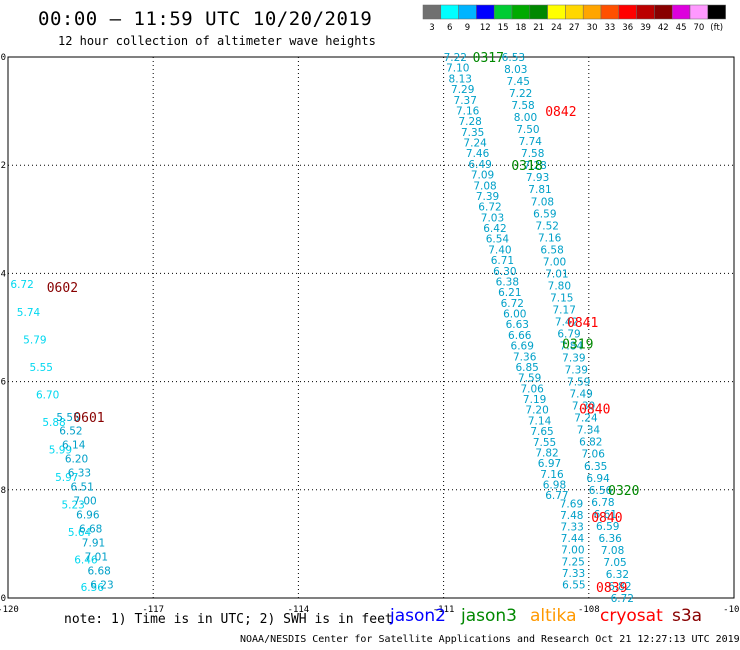 The width and height of the screenshot is (740, 650). Describe the element at coordinates (93, 544) in the screenshot. I see `swh-value-label: 7.91` at that location.